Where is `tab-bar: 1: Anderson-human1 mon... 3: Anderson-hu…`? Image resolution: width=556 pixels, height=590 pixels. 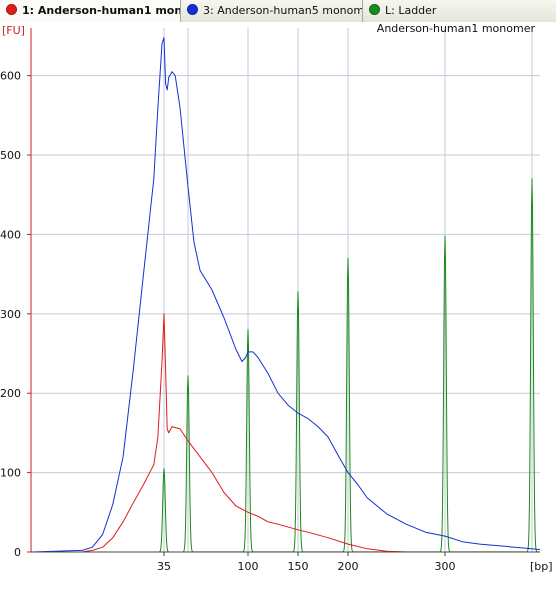
tab-bar: 1: Anderson-human1 mon... 3: Anderson-hu… is located at coordinates (278, 11).